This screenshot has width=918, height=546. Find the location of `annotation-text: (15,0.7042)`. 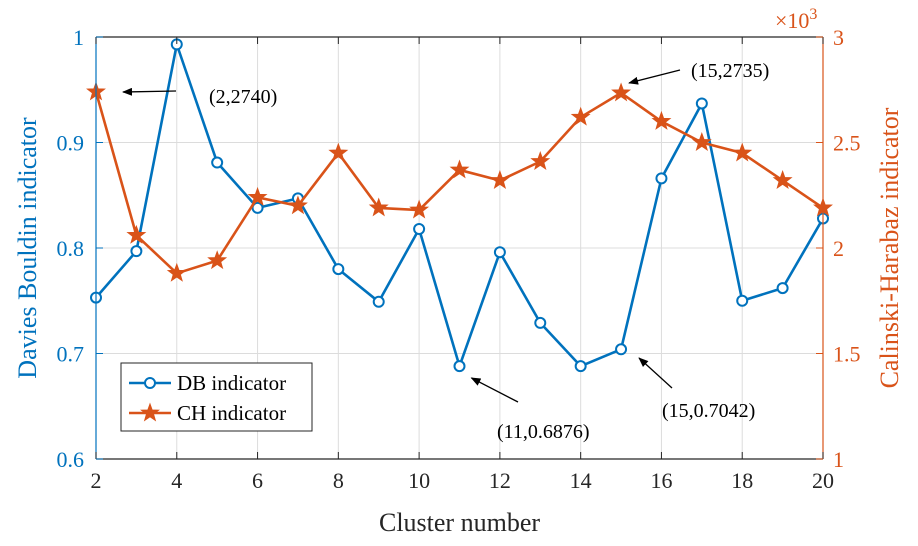

annotation-text: (15,0.7042) is located at coordinates (708, 411).